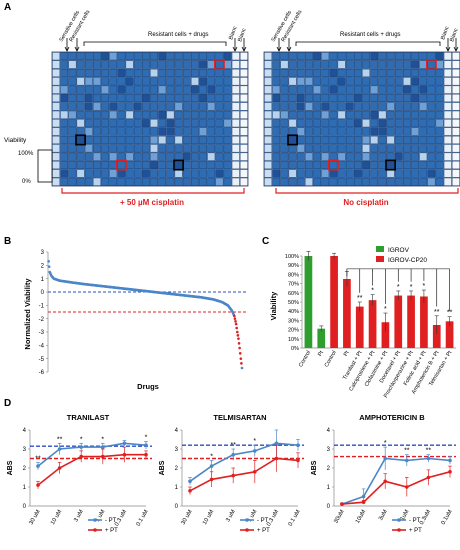 Image resolution: width=460 pixels, height=550 pixels. I want to click on panel-d-x-tick-label: 30 uM, so click(34, 517).